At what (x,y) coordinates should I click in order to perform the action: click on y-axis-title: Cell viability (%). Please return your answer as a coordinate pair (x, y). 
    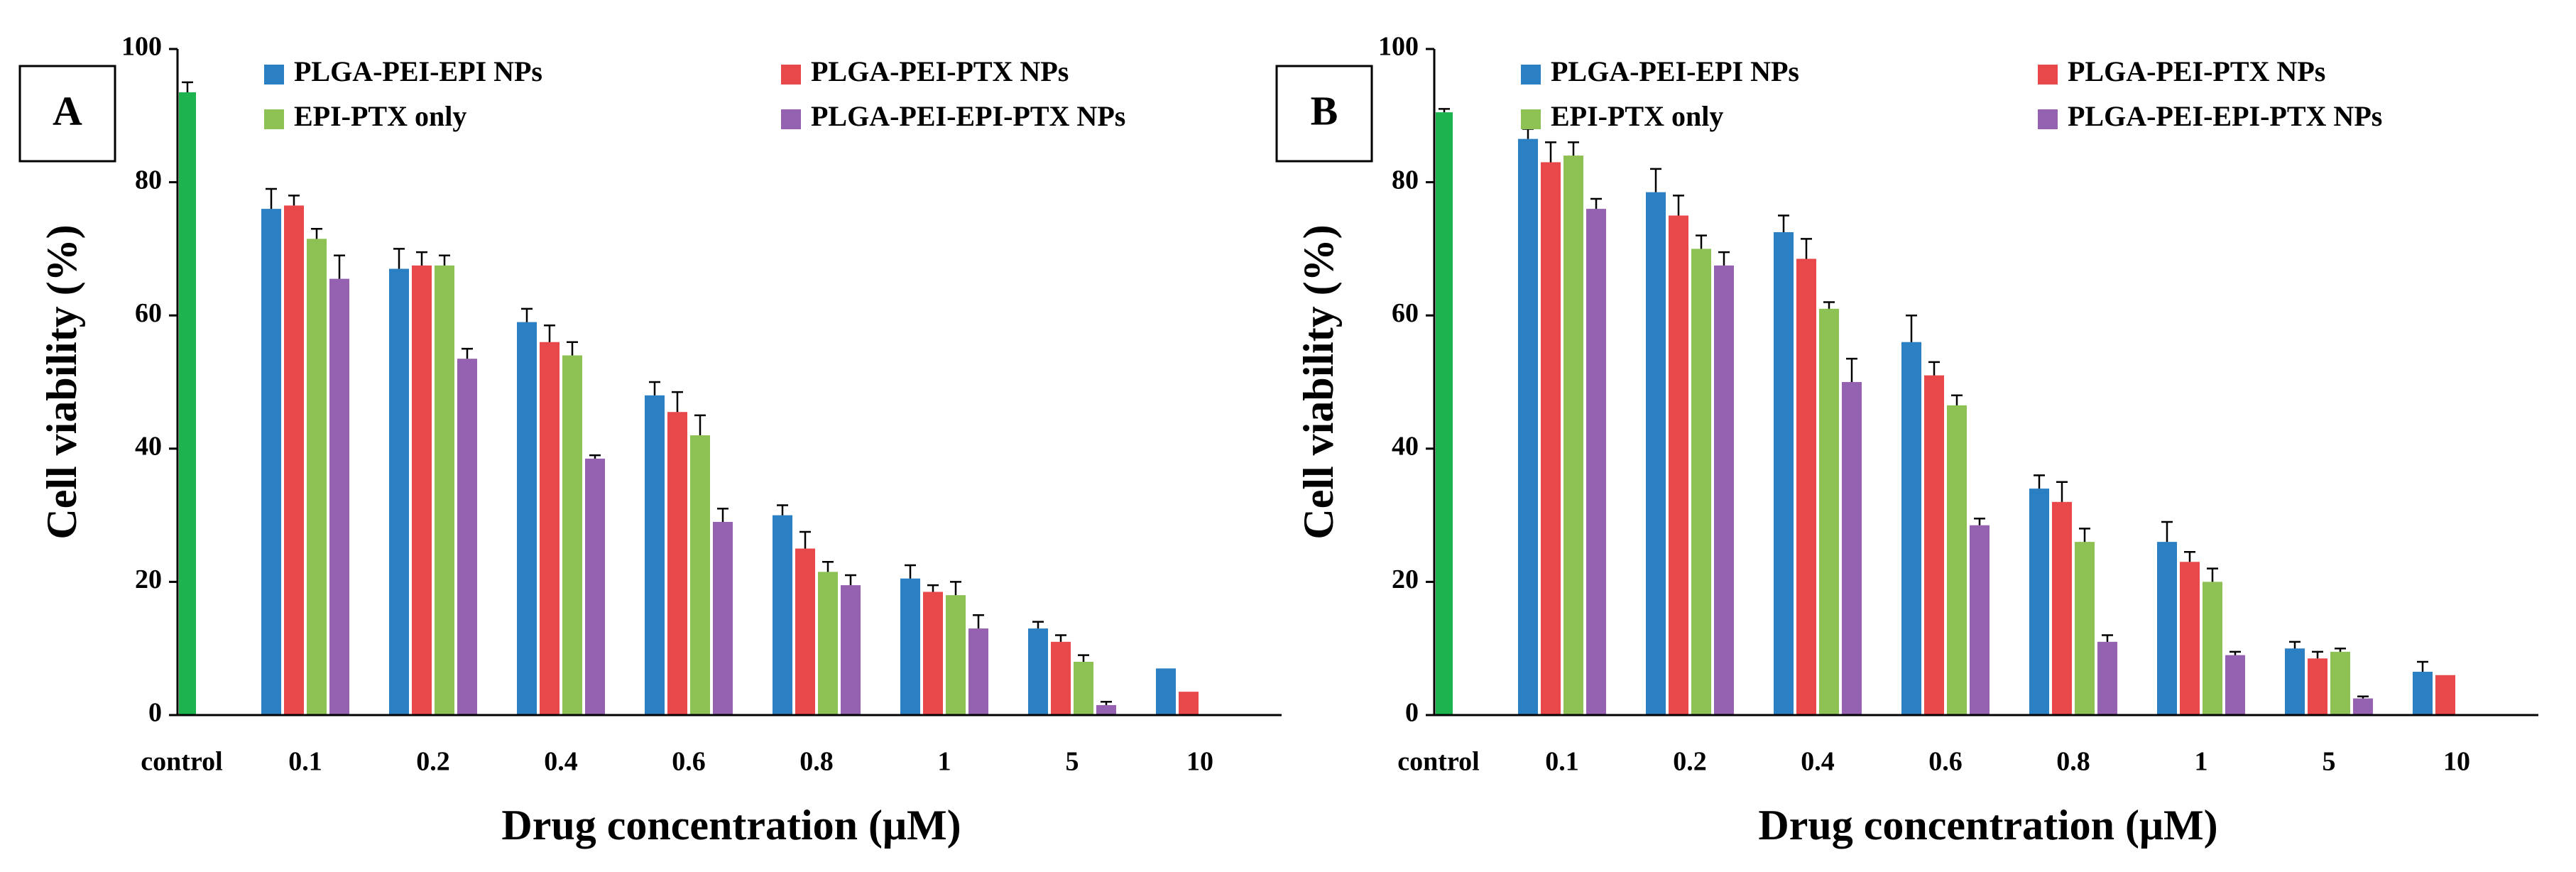
    Looking at the image, I should click on (61, 381).